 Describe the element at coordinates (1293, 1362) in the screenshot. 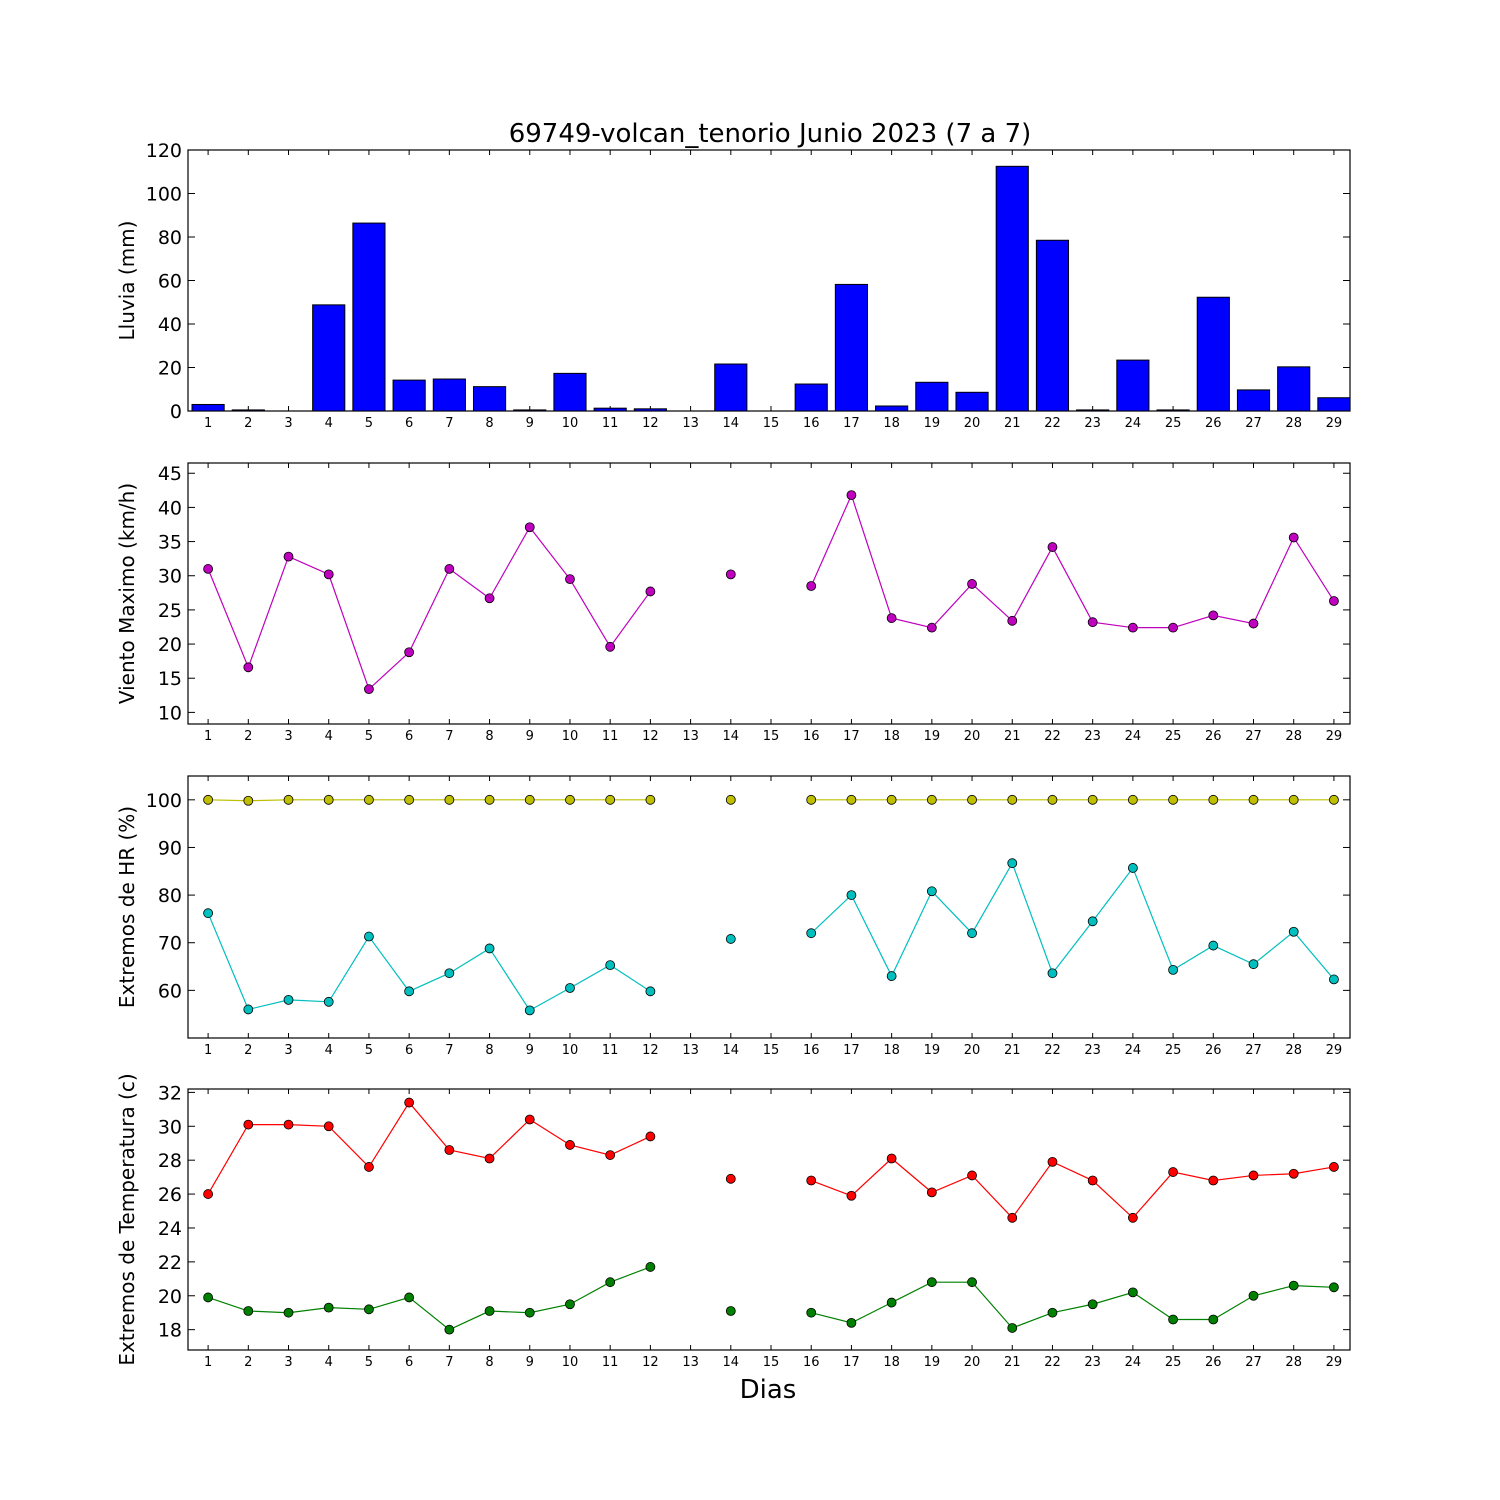

I see `x-tick-label: 28` at that location.